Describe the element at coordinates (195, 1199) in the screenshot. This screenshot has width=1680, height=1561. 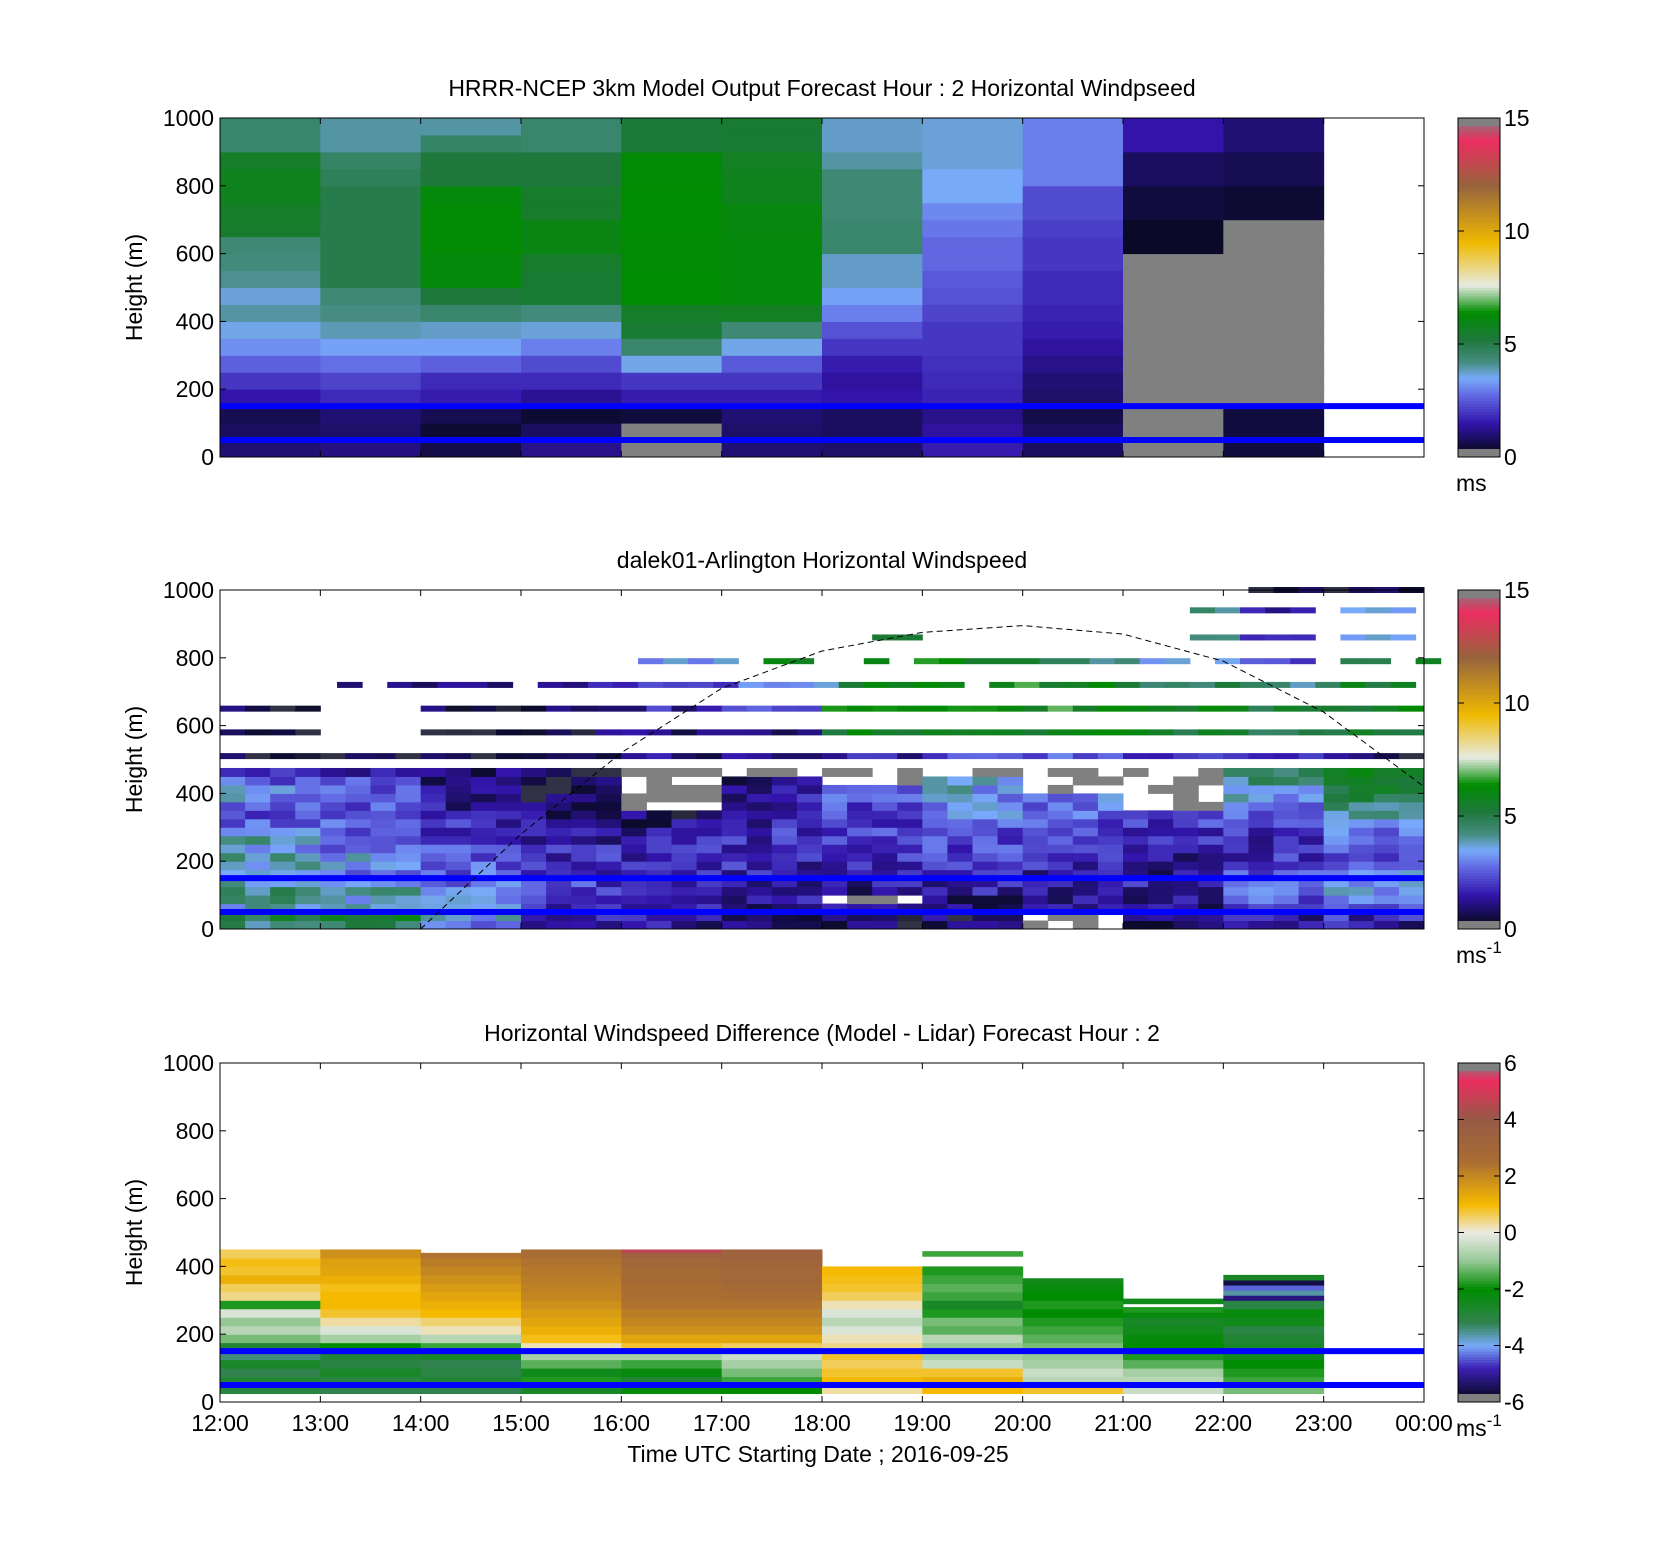
I see `y-tick-label: 600` at that location.